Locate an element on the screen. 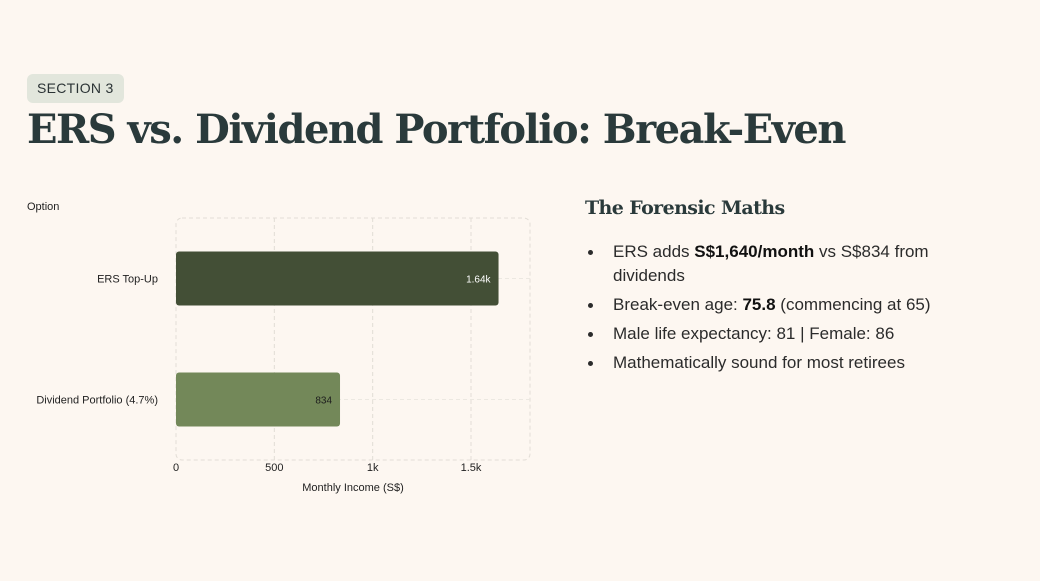 The width and height of the screenshot is (1040, 581). x-tick-label: 1.5k is located at coordinates (471, 468).